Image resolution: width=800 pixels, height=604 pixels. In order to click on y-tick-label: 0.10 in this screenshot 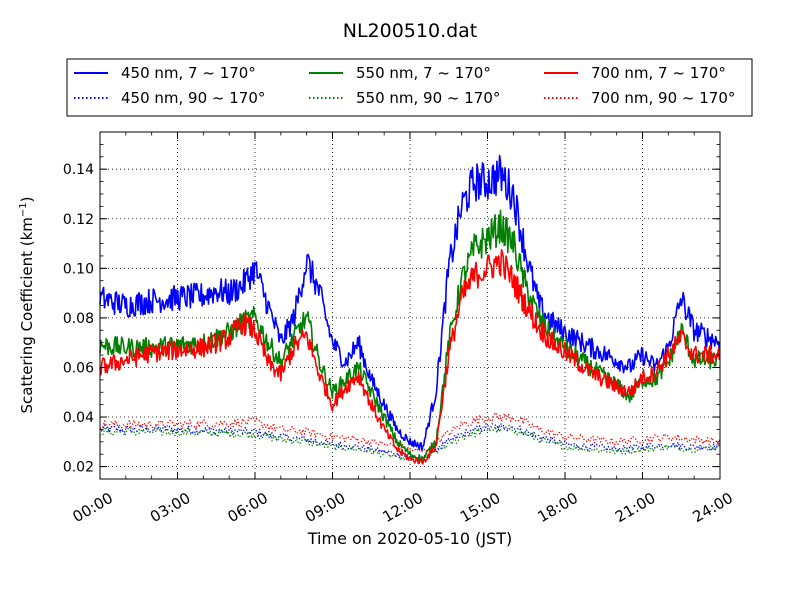, I will do `click(78, 269)`.